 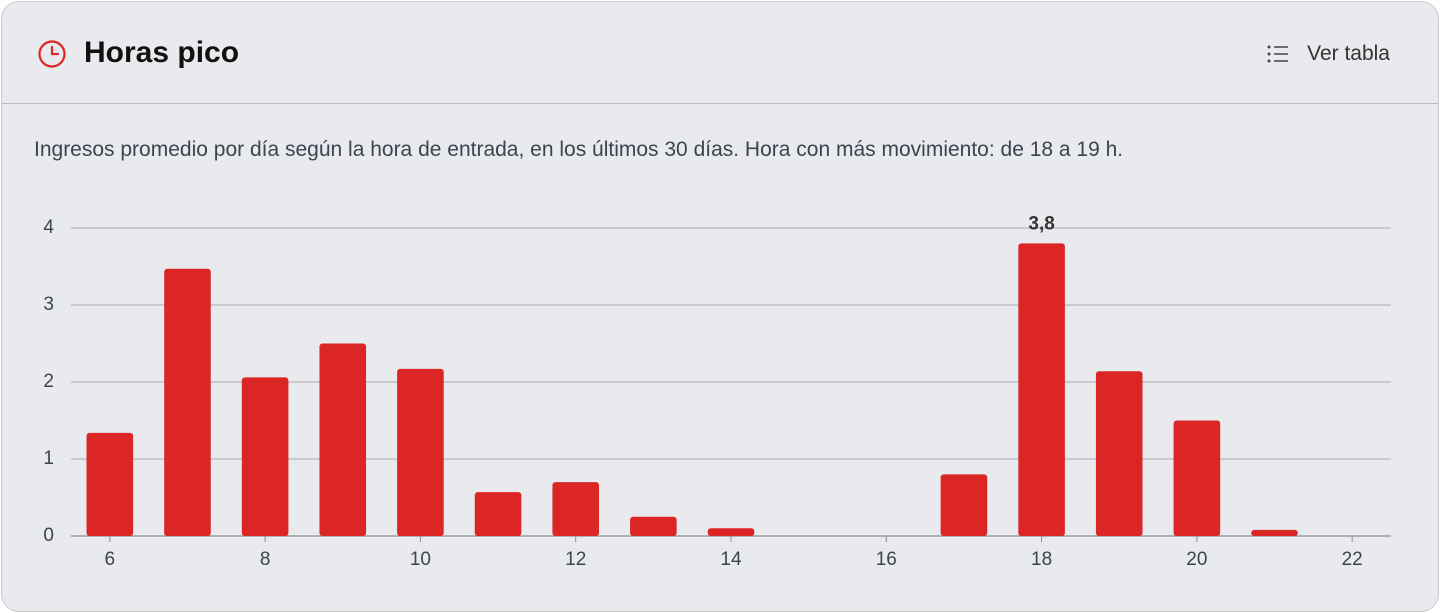 What do you see at coordinates (162, 52) in the screenshot?
I see `card-title: Horas pico` at bounding box center [162, 52].